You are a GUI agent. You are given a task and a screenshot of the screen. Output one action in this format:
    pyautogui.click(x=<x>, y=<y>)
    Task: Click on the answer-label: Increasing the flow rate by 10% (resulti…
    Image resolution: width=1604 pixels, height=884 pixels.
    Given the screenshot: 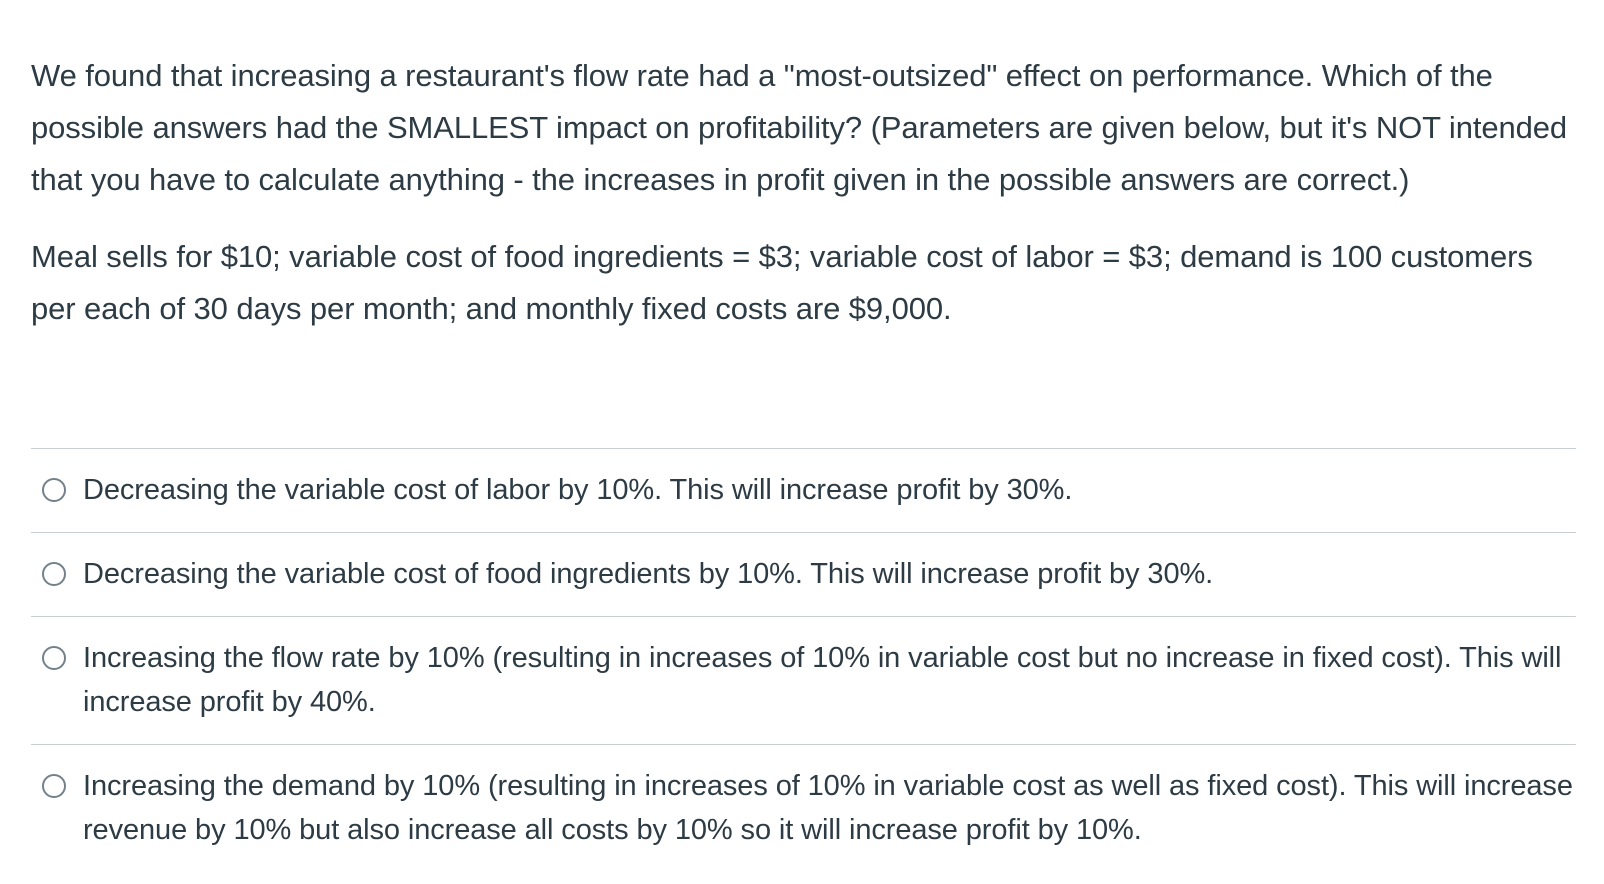 What is the action you would take?
    pyautogui.click(x=822, y=680)
    